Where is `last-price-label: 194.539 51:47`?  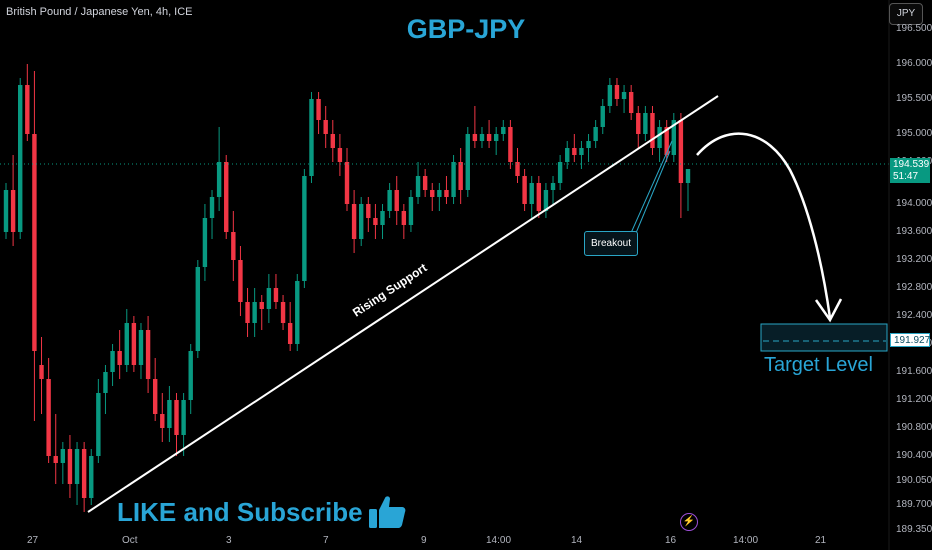 last-price-label: 194.539 51:47 is located at coordinates (910, 170).